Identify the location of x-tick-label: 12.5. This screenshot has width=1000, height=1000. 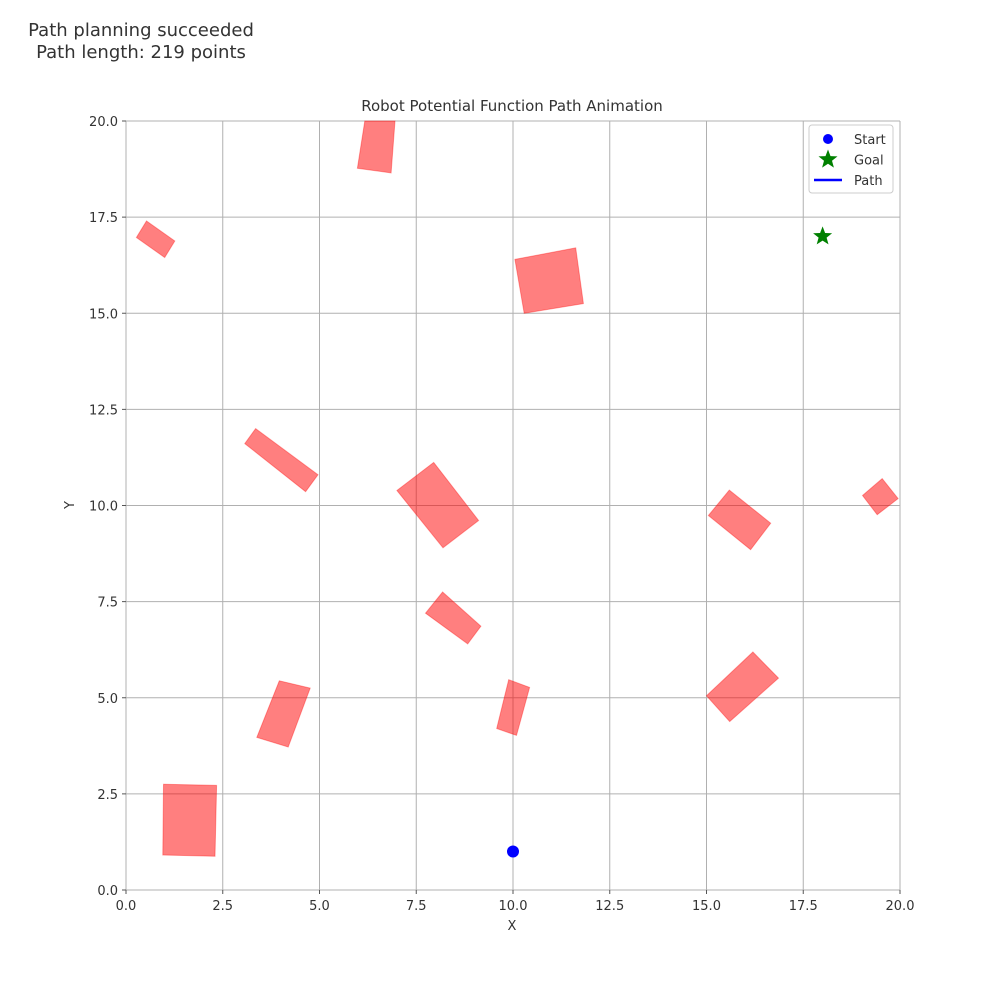
(609, 906).